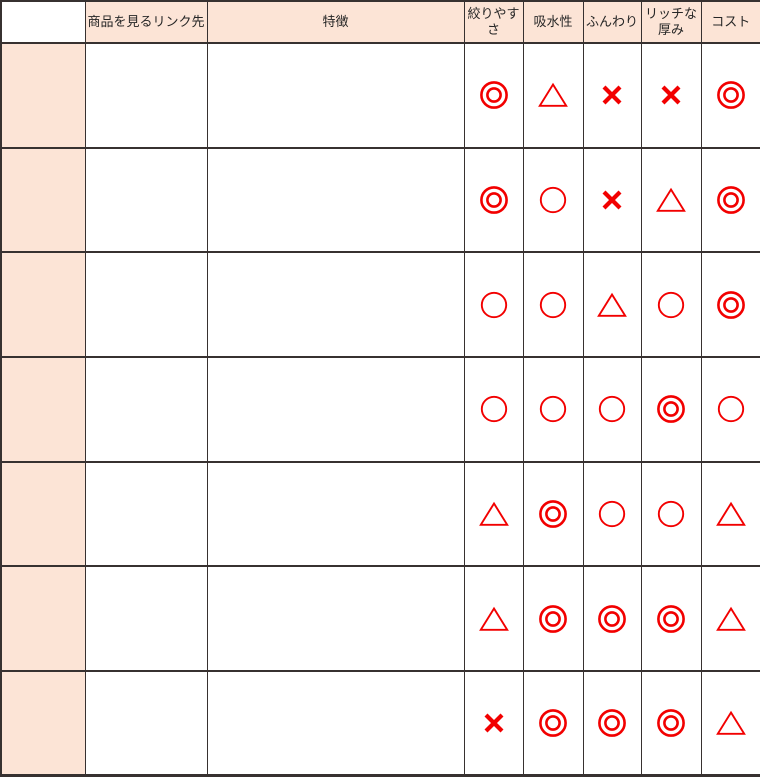 This screenshot has width=760, height=780. Describe the element at coordinates (335, 22) in the screenshot. I see `header-features: 特徴` at that location.